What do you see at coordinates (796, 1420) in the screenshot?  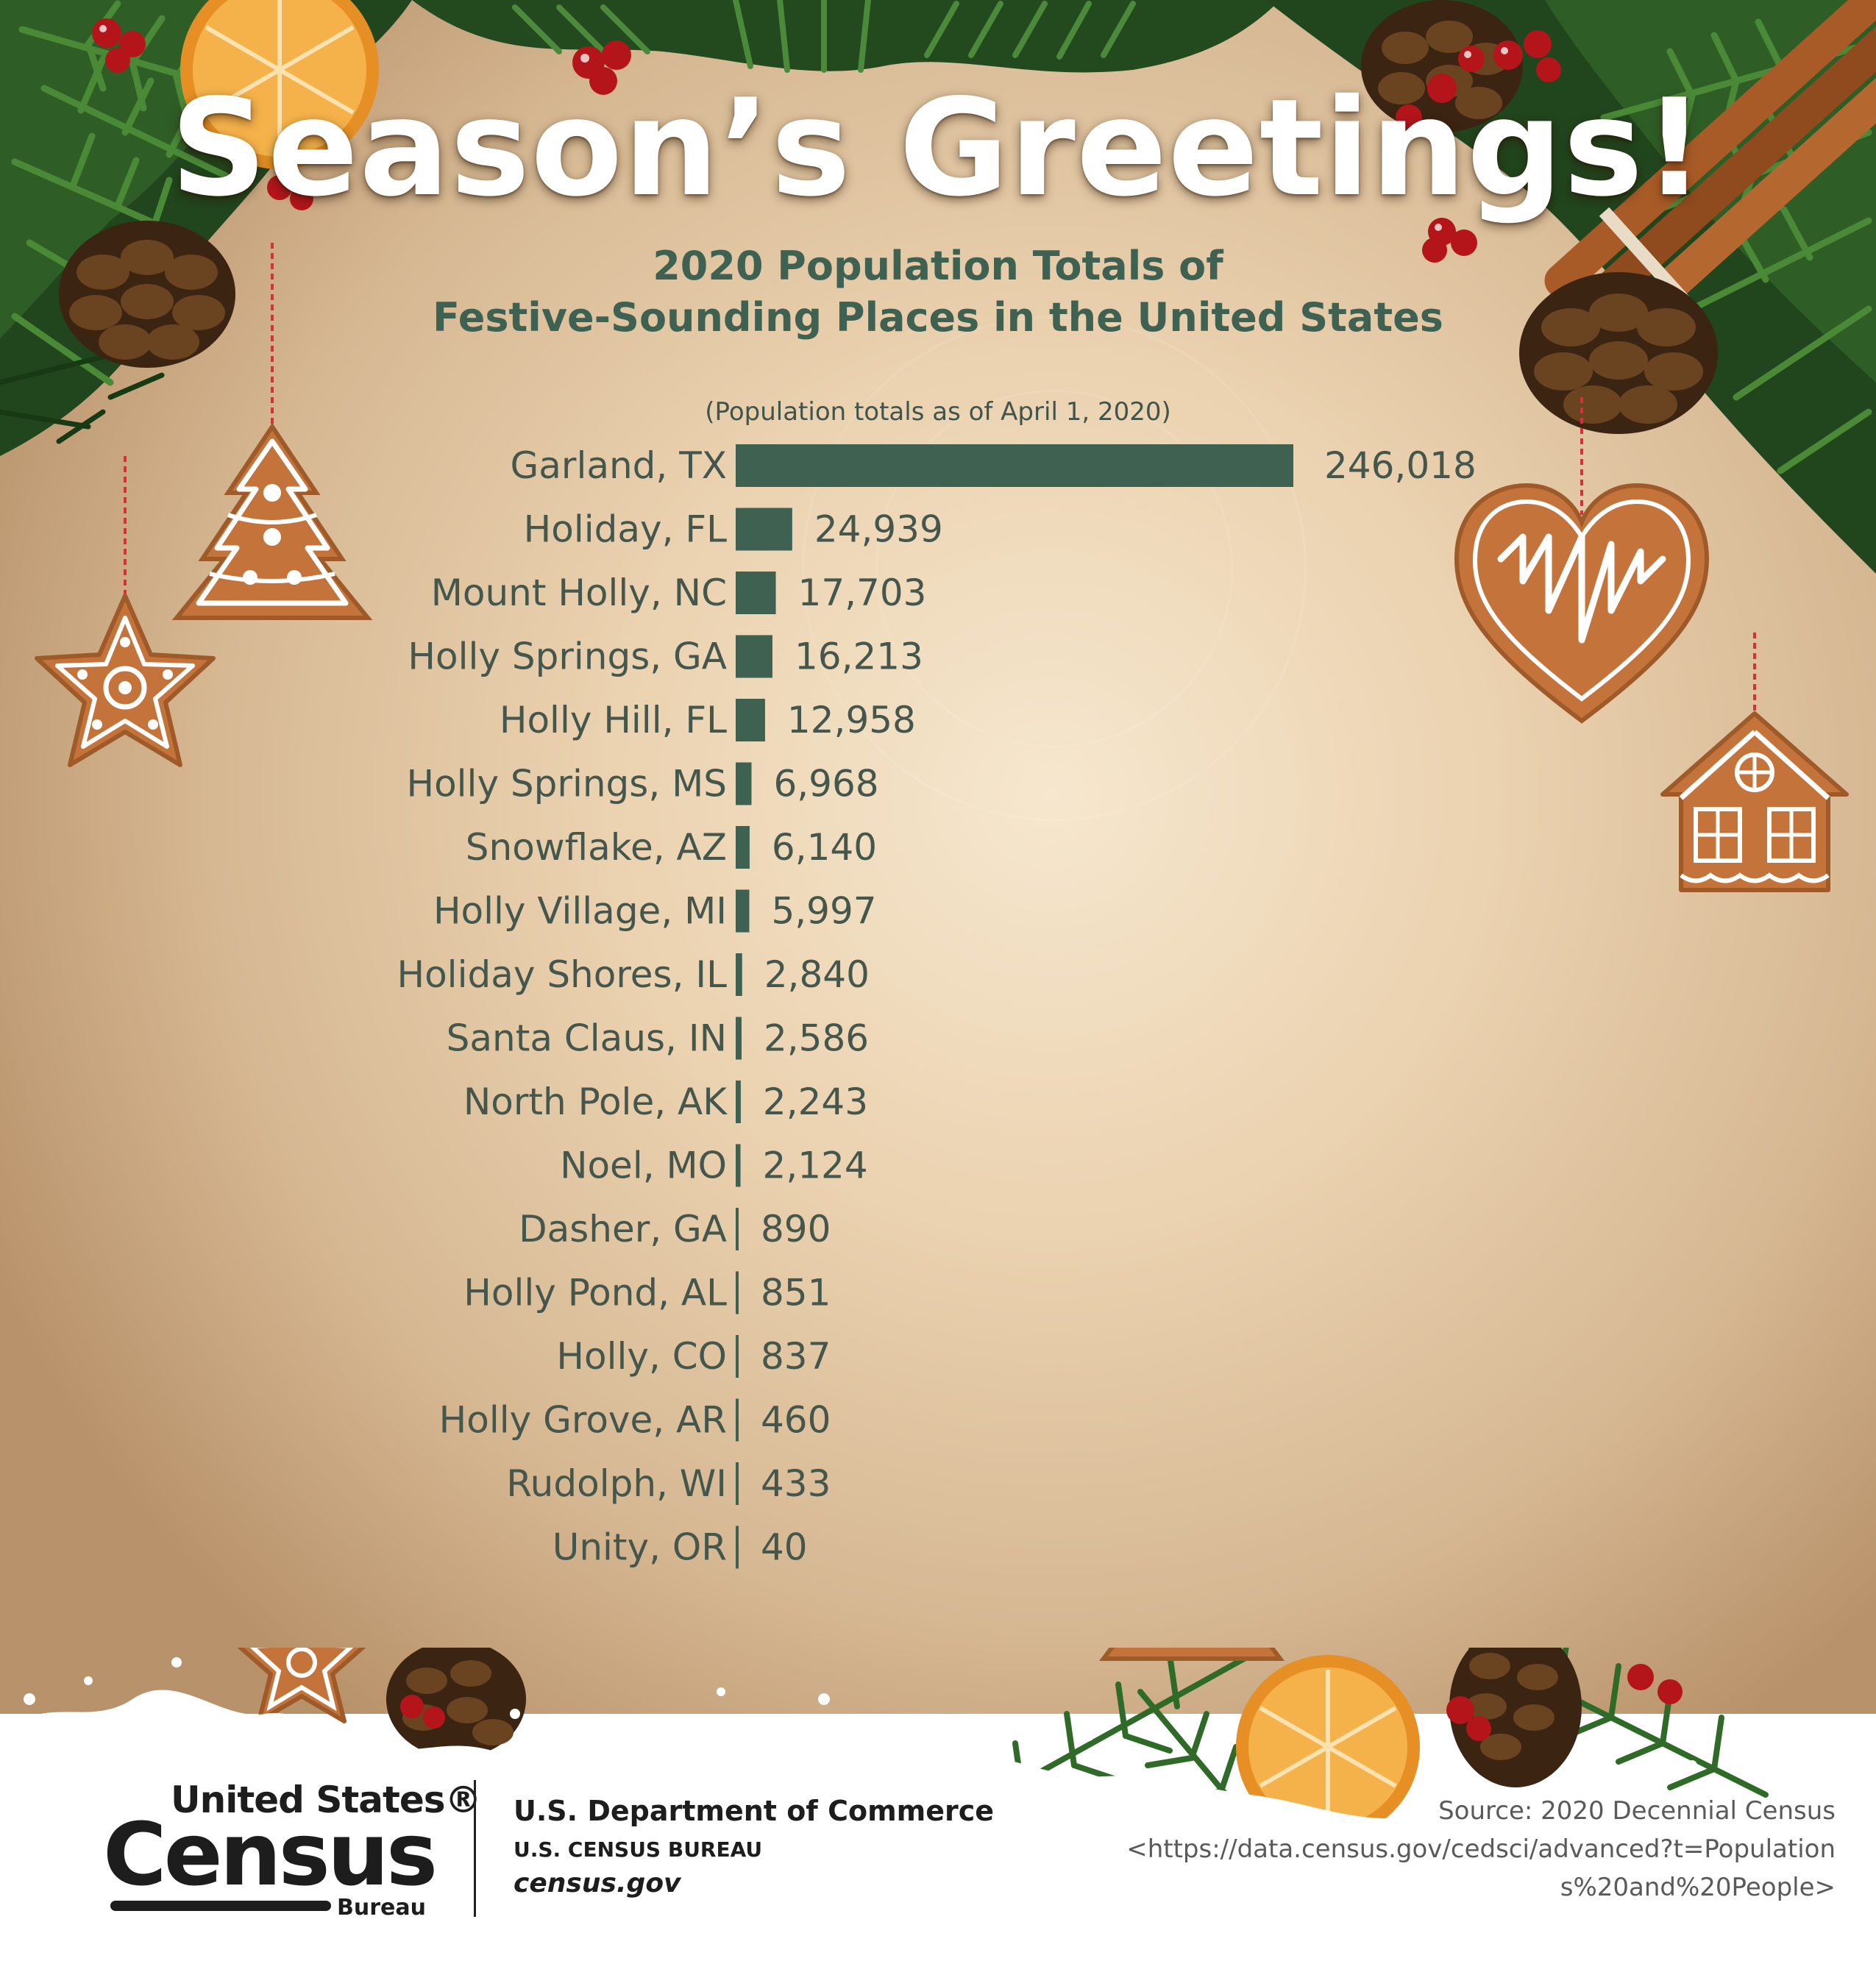 I see `value-label: 460` at bounding box center [796, 1420].